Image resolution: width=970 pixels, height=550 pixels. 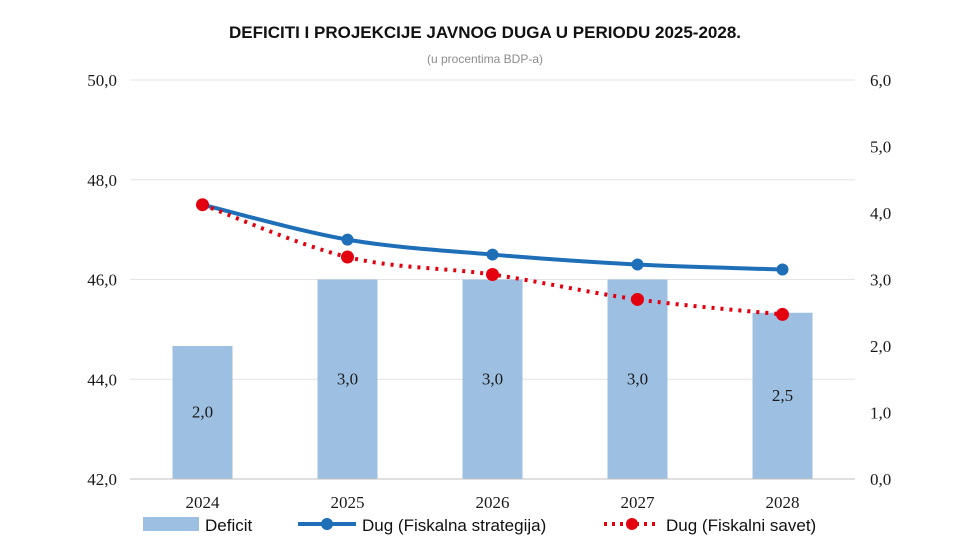 I want to click on y-right-tick-label: 0,0, so click(x=880, y=479).